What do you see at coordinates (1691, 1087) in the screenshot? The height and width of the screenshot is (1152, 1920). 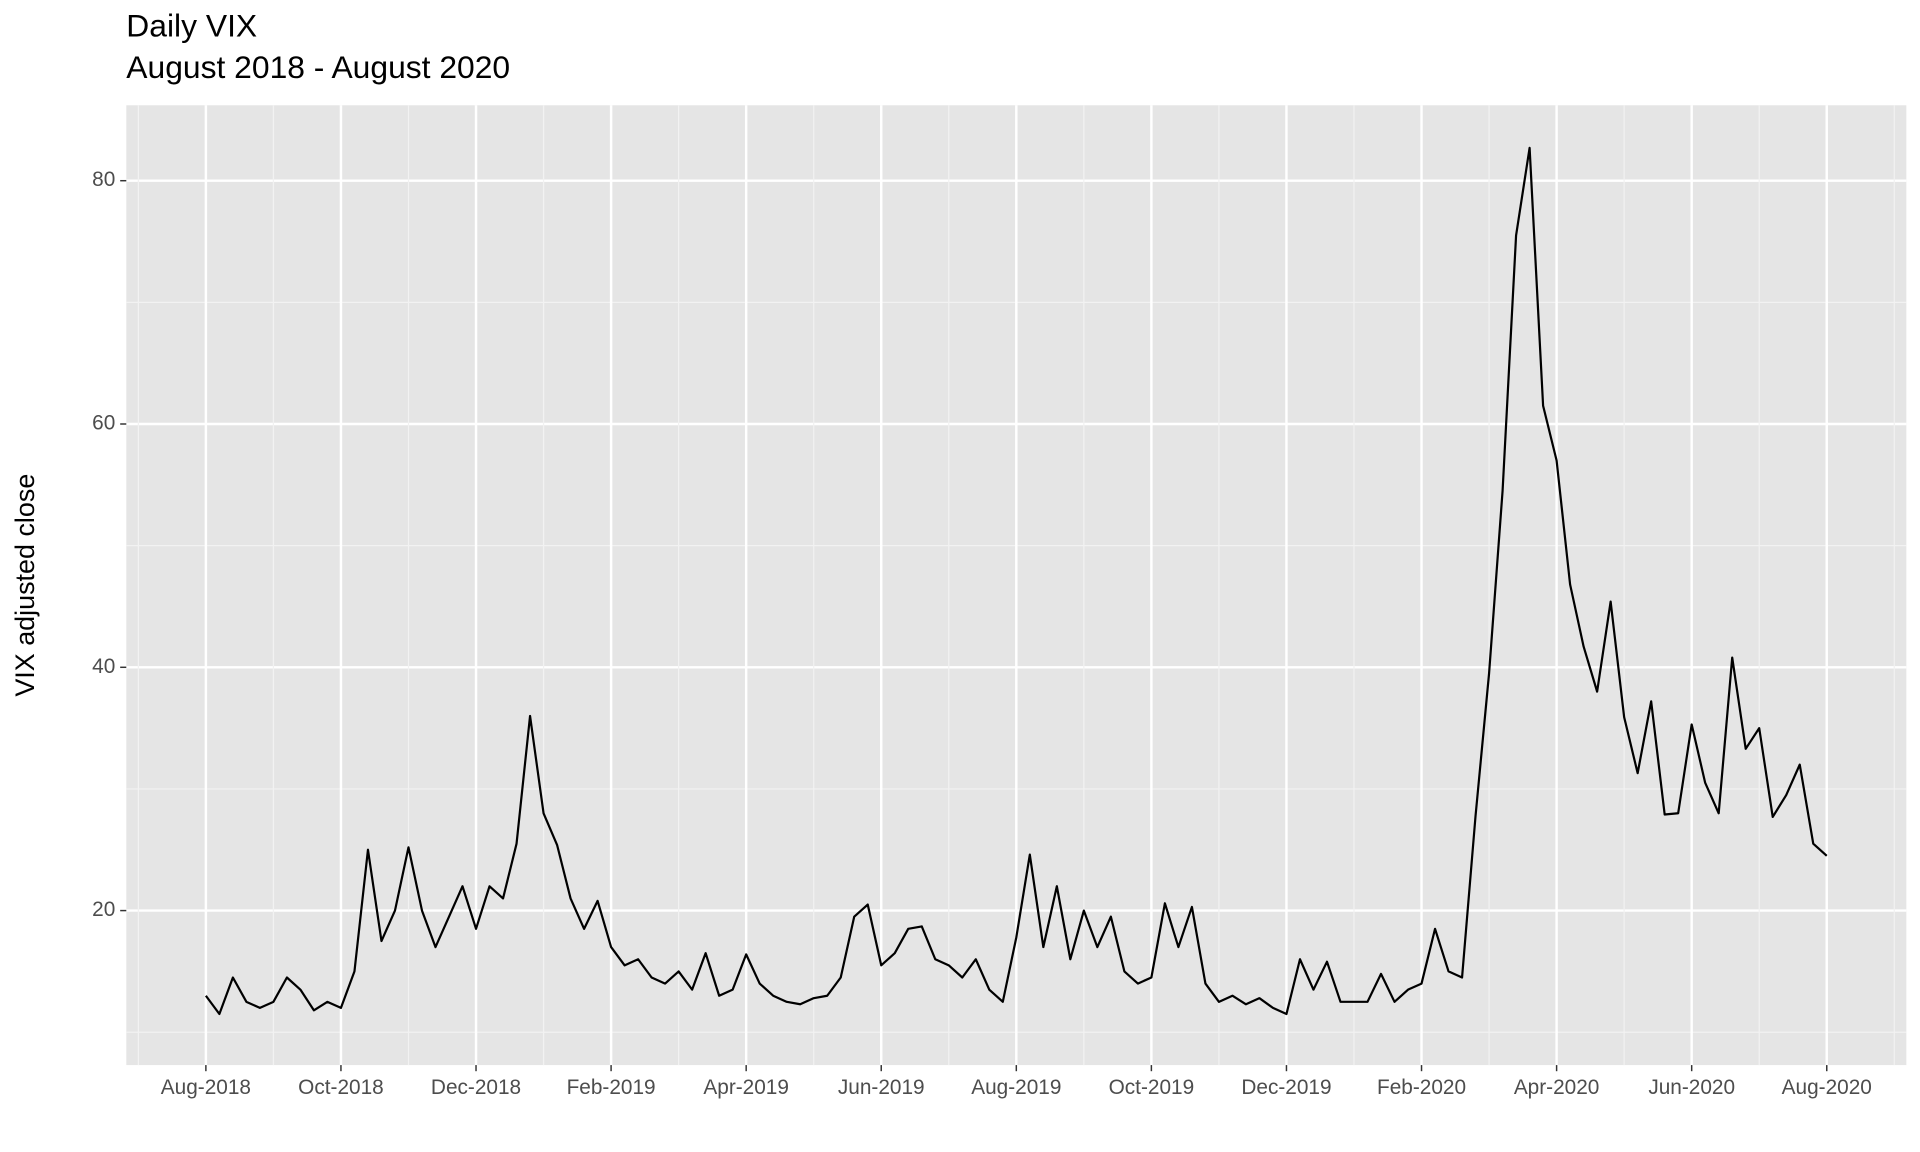 I see `x-tick-label: Jun-2020` at bounding box center [1691, 1087].